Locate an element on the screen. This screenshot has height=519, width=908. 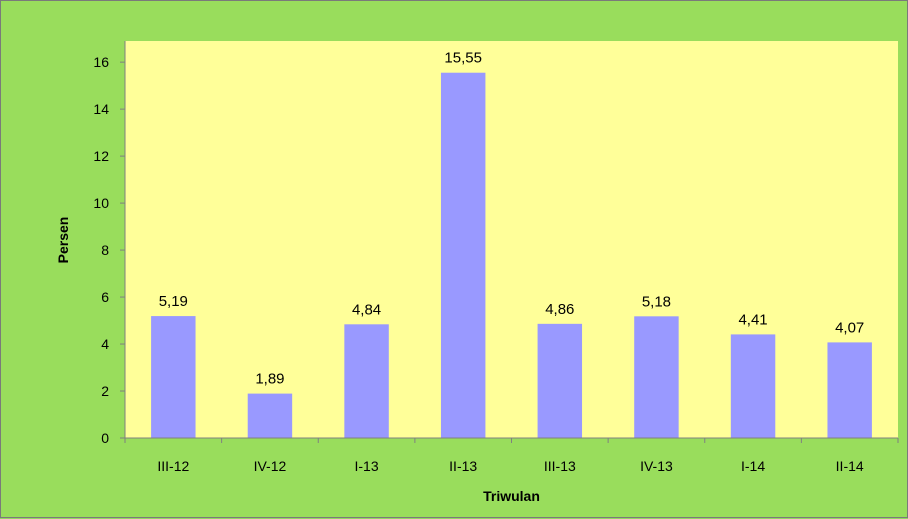
y-tick-label-14: 14 is located at coordinates (101, 109).